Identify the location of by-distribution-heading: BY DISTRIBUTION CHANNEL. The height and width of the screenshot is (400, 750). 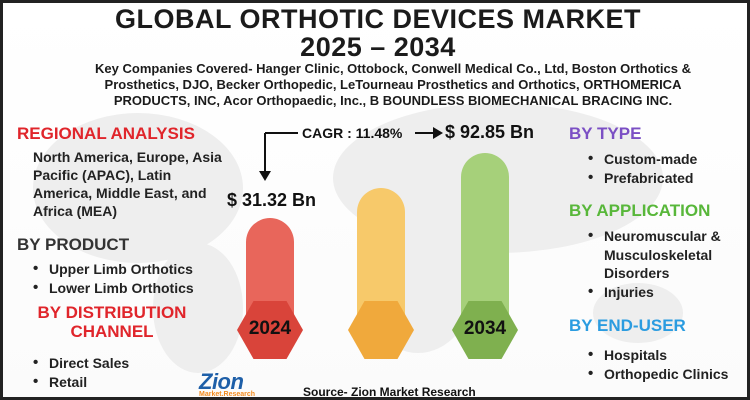
(112, 322).